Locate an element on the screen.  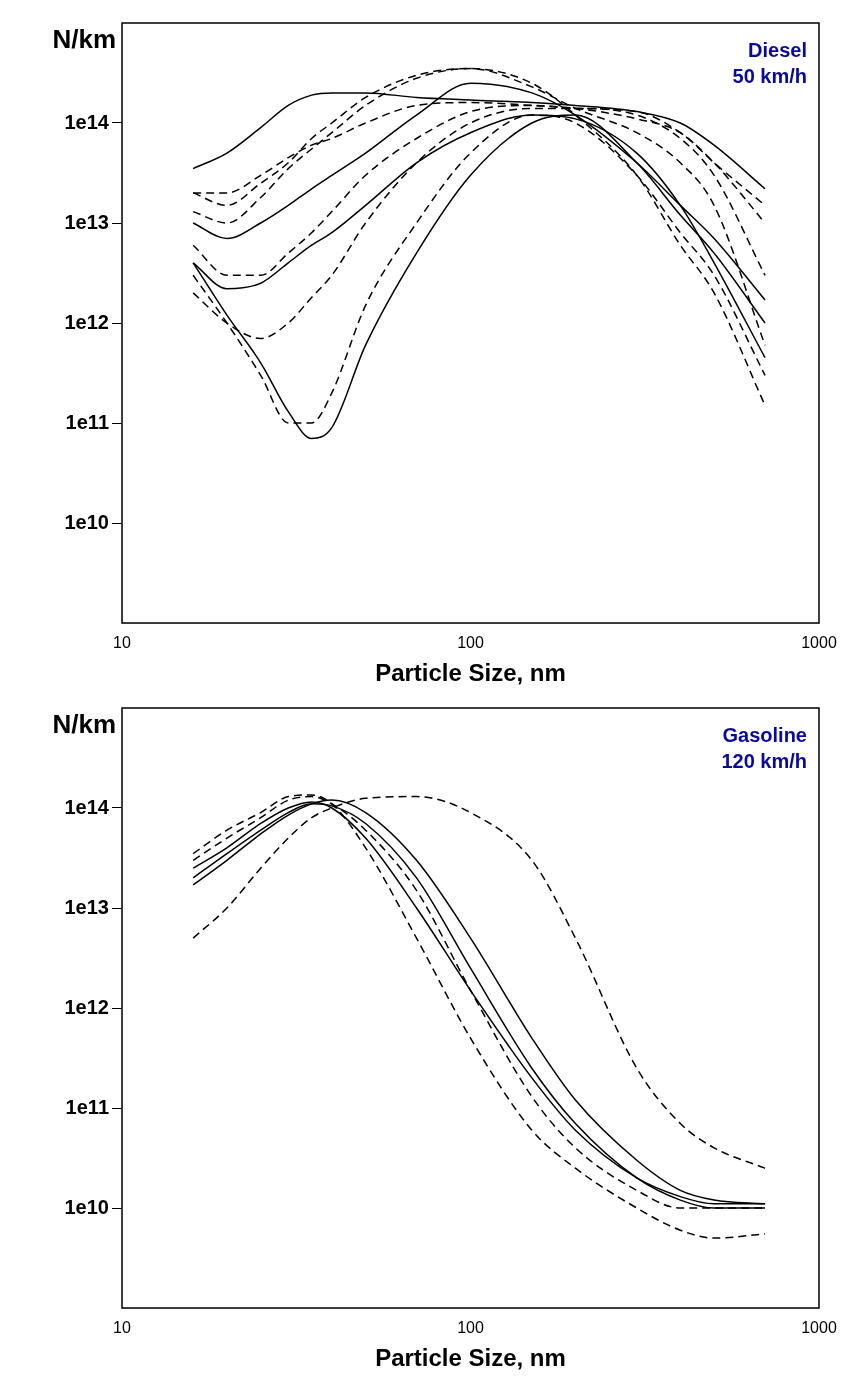
annotation: 120 km/h is located at coordinates (764, 760).